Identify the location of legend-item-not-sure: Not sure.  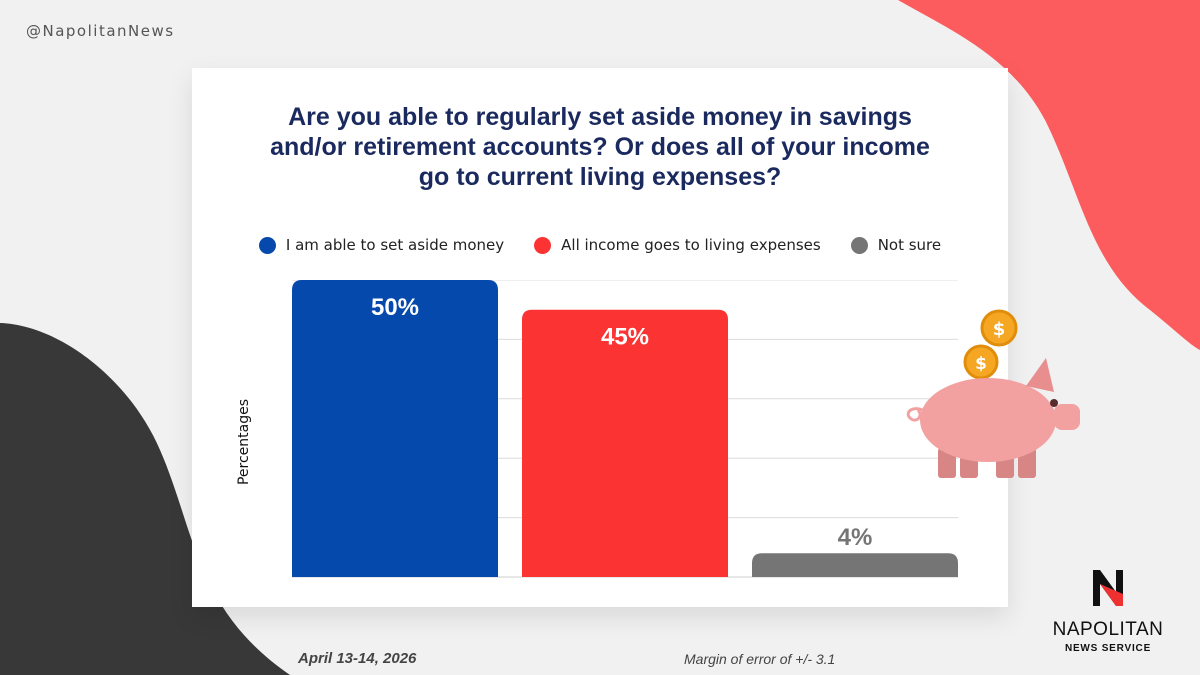
(896, 245).